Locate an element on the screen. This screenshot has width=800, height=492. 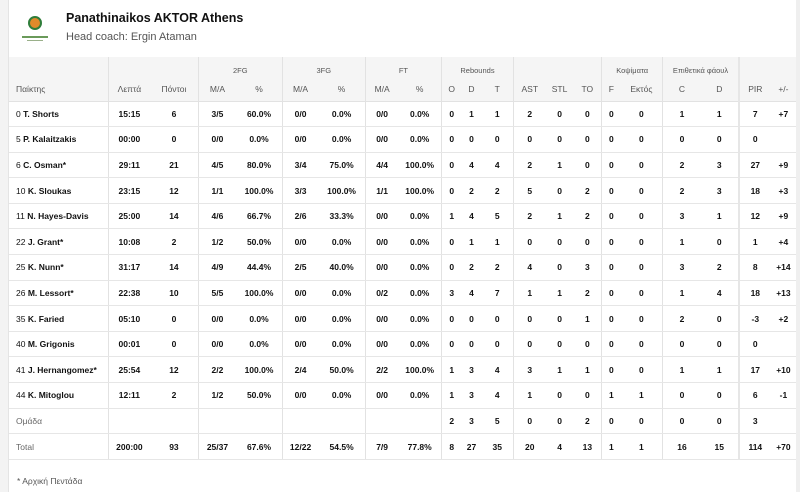
stat-cell: 2/2 is located at coordinates (217, 370).